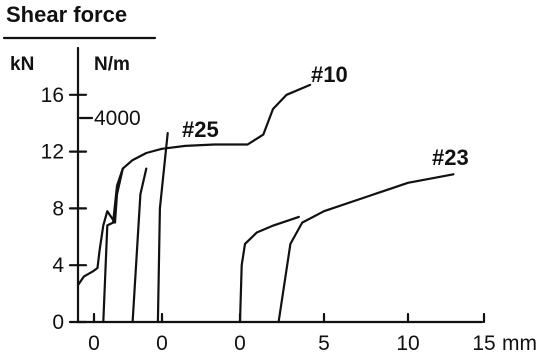  I want to click on x-tick-label: 15, so click(483, 343).